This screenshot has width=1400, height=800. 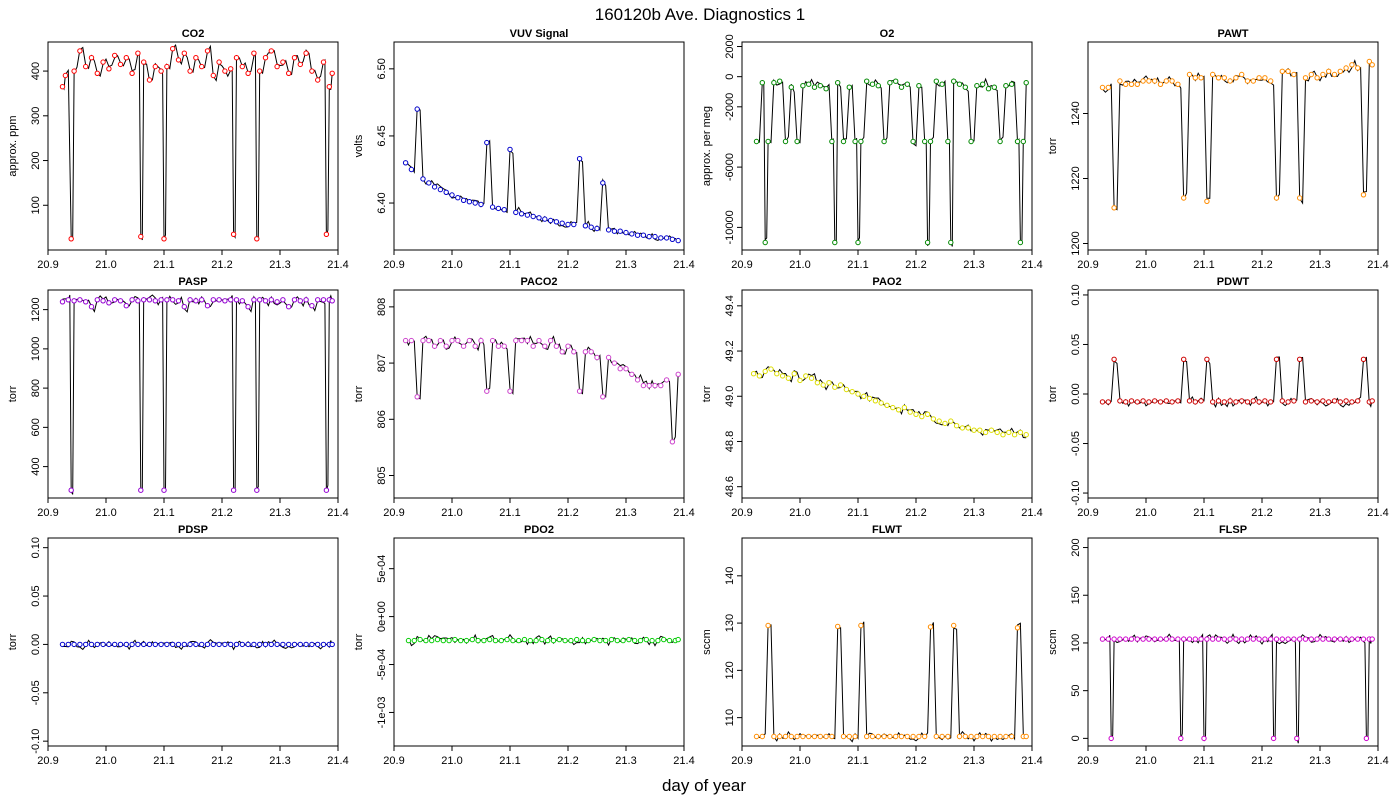 I want to click on raw-trace-line, so click(x=890, y=402).